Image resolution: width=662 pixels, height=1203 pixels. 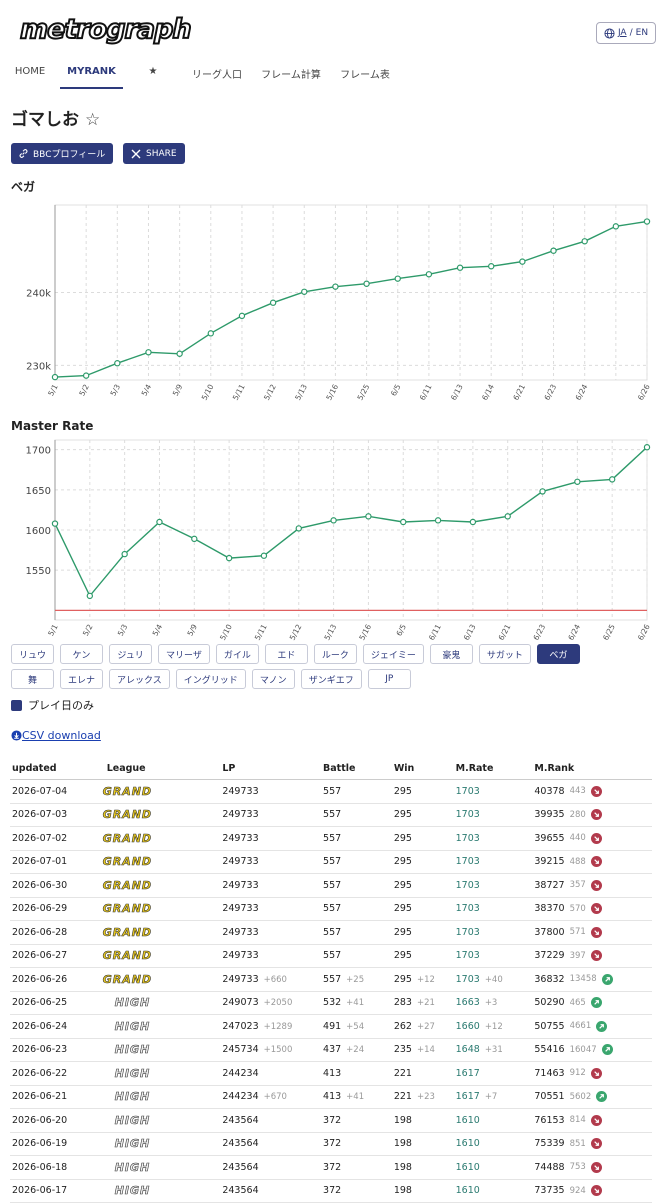 I want to click on character-button: 豪鬼, so click(x=451, y=654).